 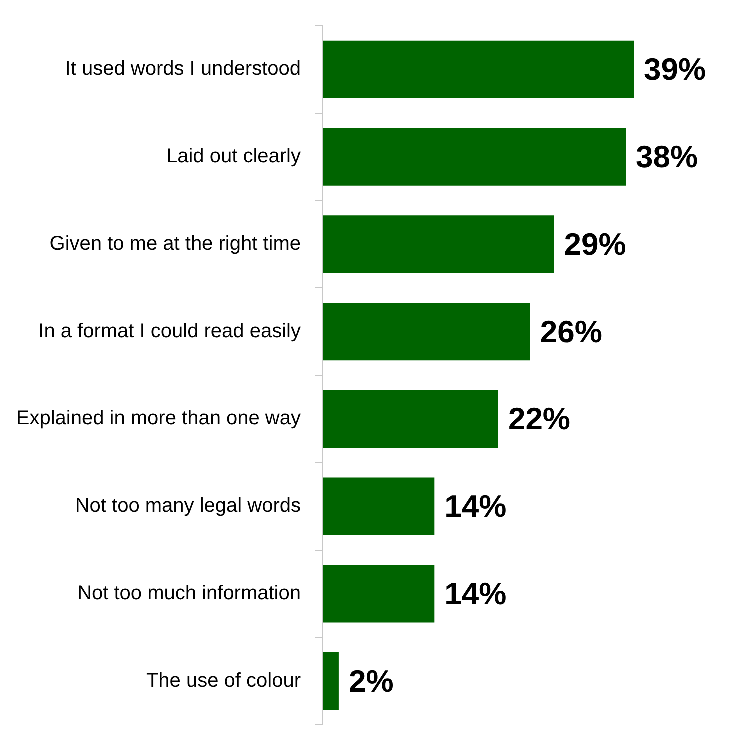 I want to click on y-tick-label: Not too much information, so click(x=189, y=593).